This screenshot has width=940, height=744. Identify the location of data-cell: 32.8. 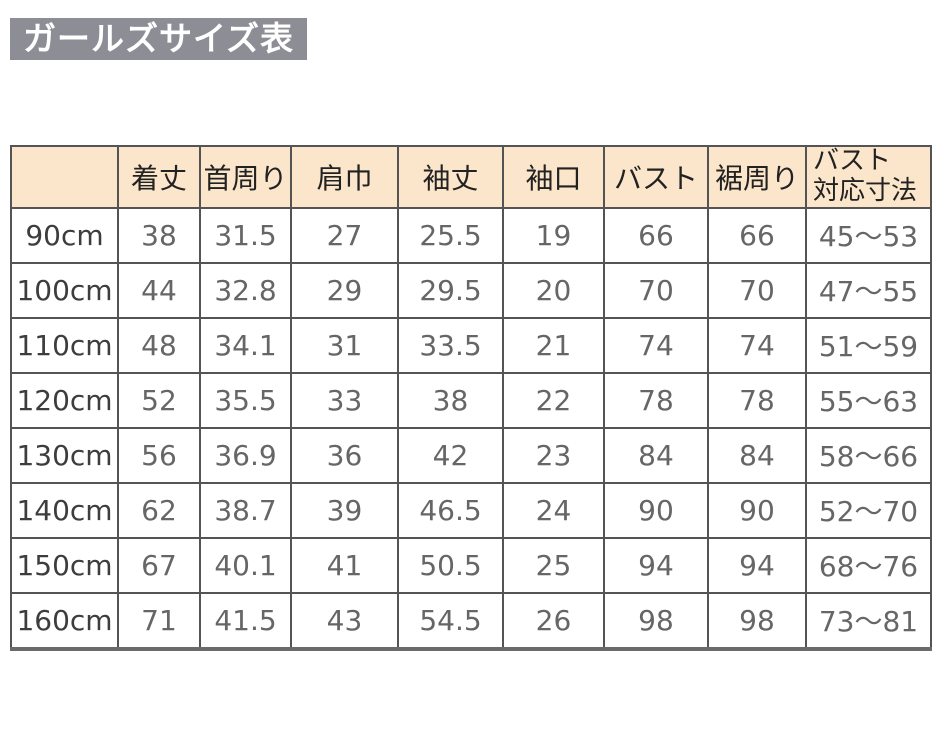
(245, 290).